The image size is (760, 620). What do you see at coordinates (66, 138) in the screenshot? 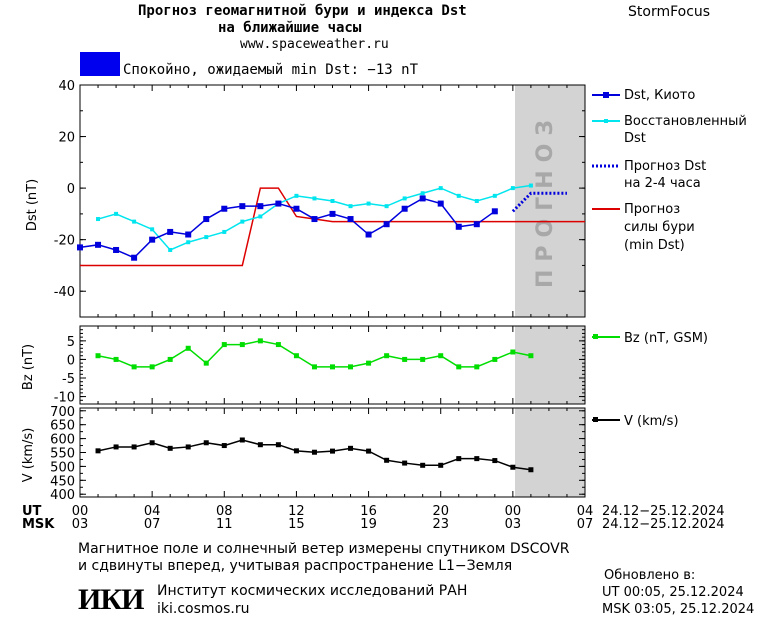
I see `dst-ytick-label: 20` at bounding box center [66, 138].